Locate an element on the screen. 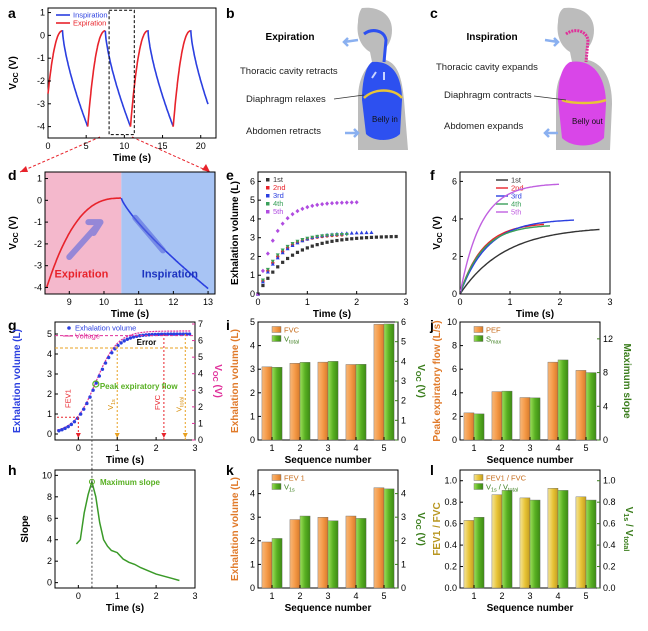 Image resolution: width=648 pixels, height=631 pixels. diagram-c-label-thoracic: Thoracic cavity expands is located at coordinates (487, 67).